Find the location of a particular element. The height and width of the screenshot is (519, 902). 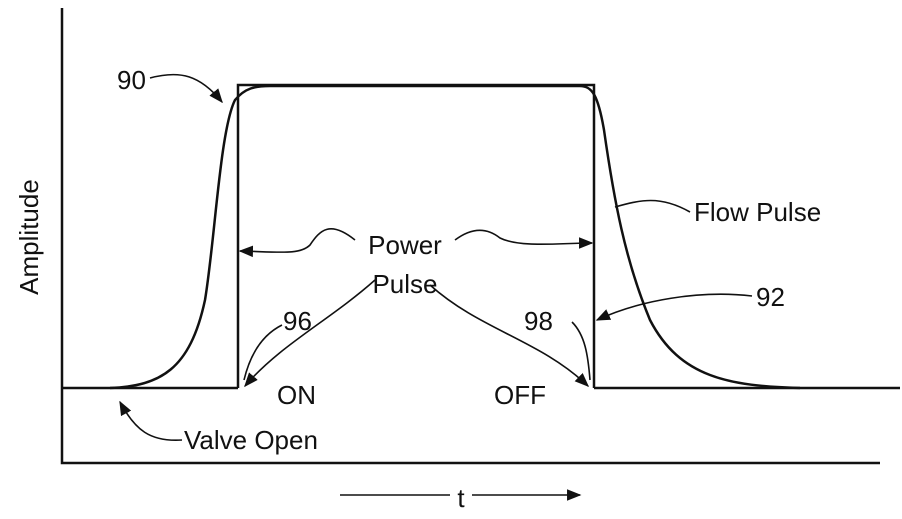

leader-power-right is located at coordinates (524, 239).